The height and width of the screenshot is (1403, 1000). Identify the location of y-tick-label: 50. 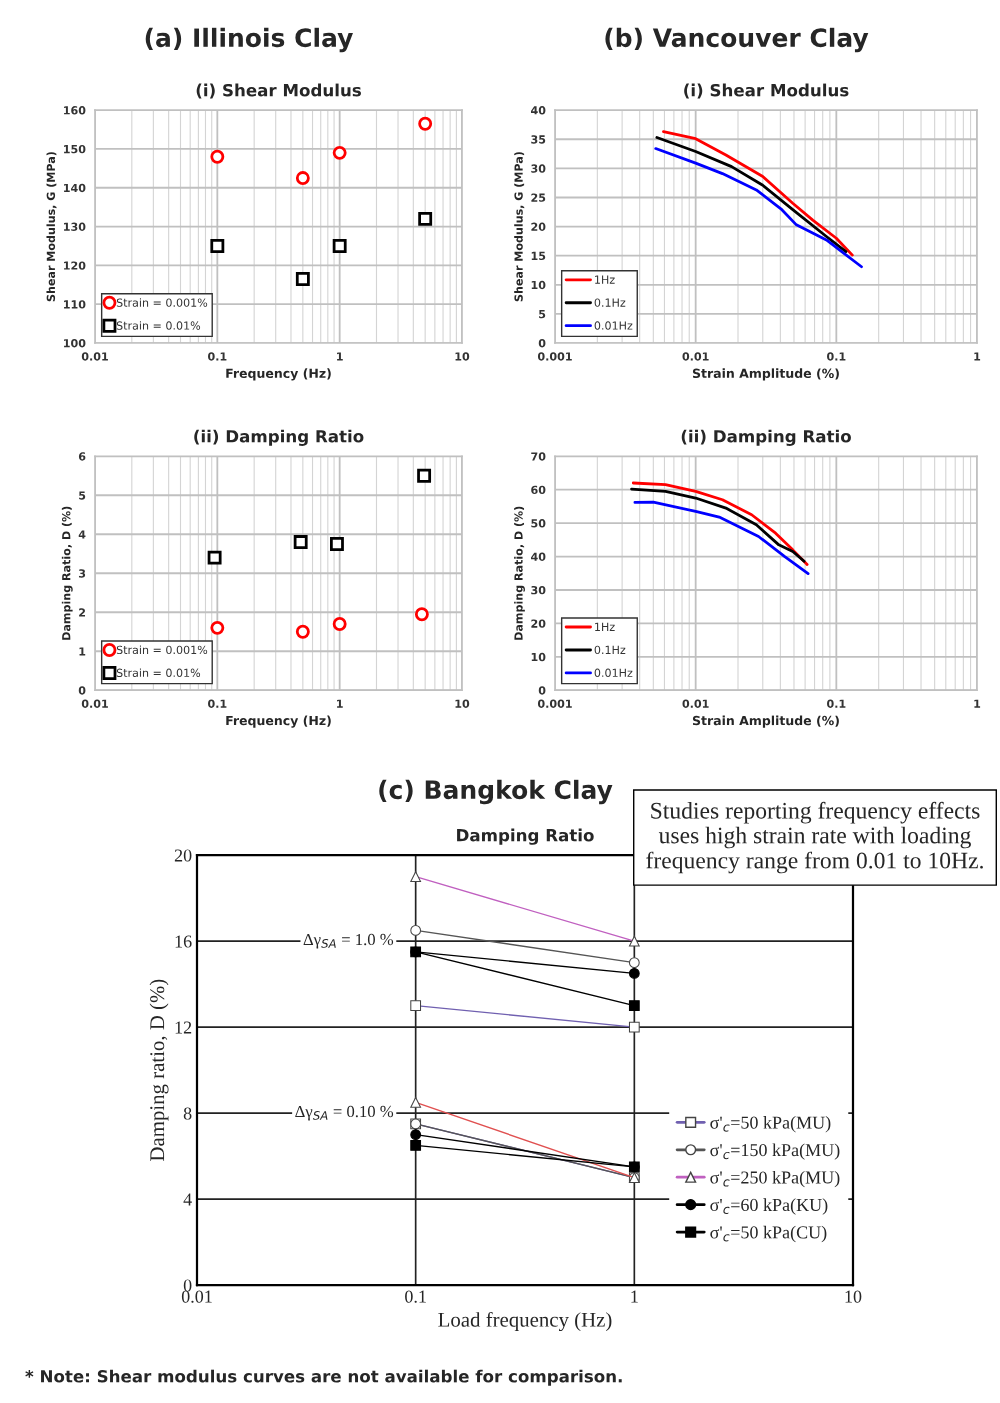
(538, 523).